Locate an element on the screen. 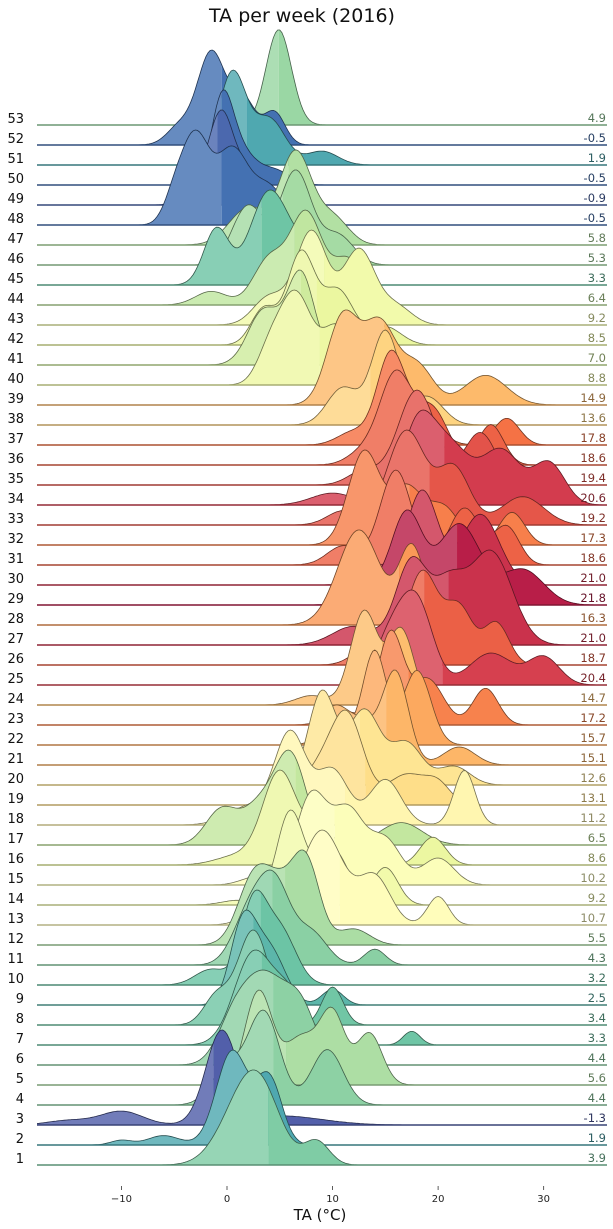  x-tick-label-20: 20 is located at coordinates (438, 1199).